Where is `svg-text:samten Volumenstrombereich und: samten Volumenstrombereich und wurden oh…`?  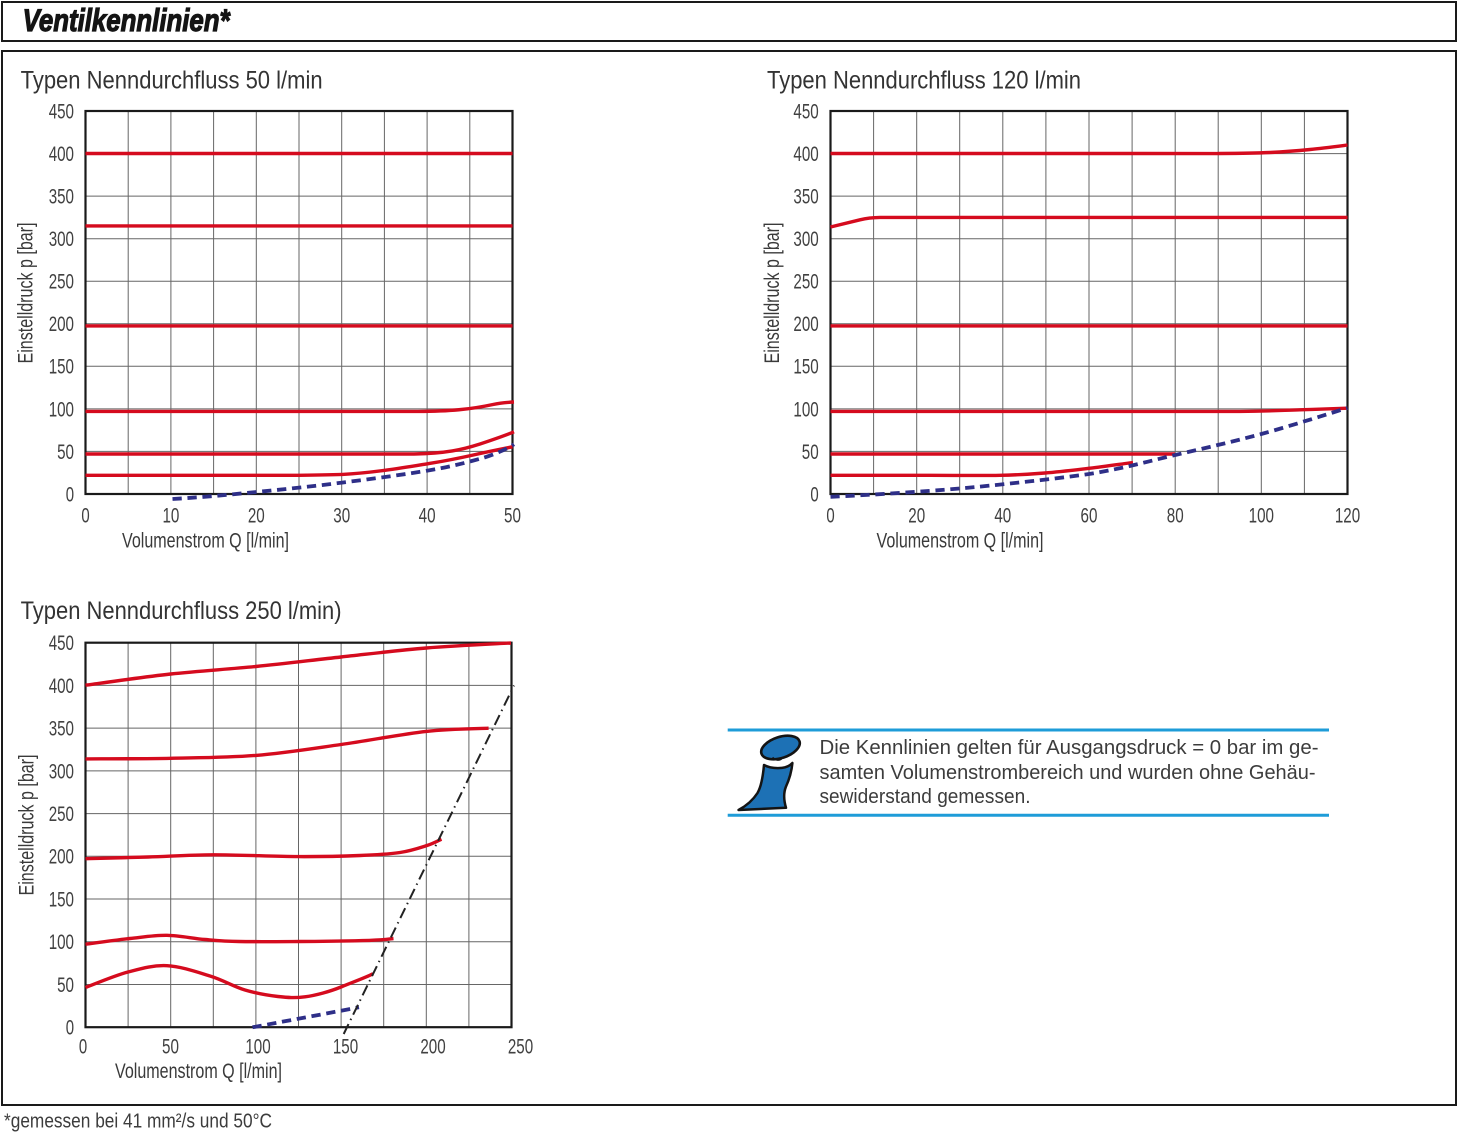
svg-text:samten Volumenstrombereich und: samten Volumenstrombereich und wurden oh… is located at coordinates (1068, 773).